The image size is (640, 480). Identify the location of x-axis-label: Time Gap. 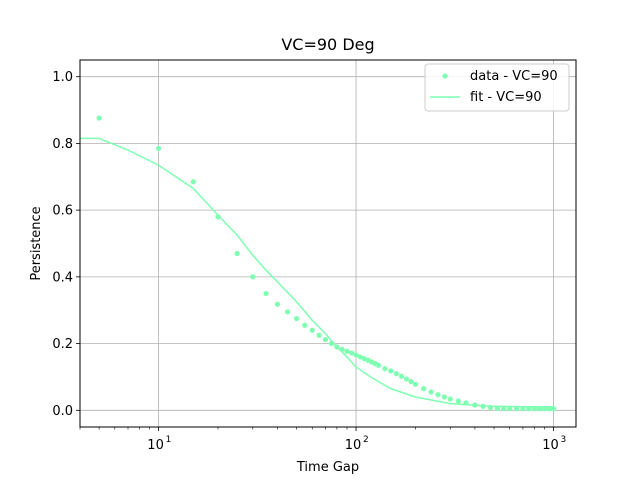
(327, 467).